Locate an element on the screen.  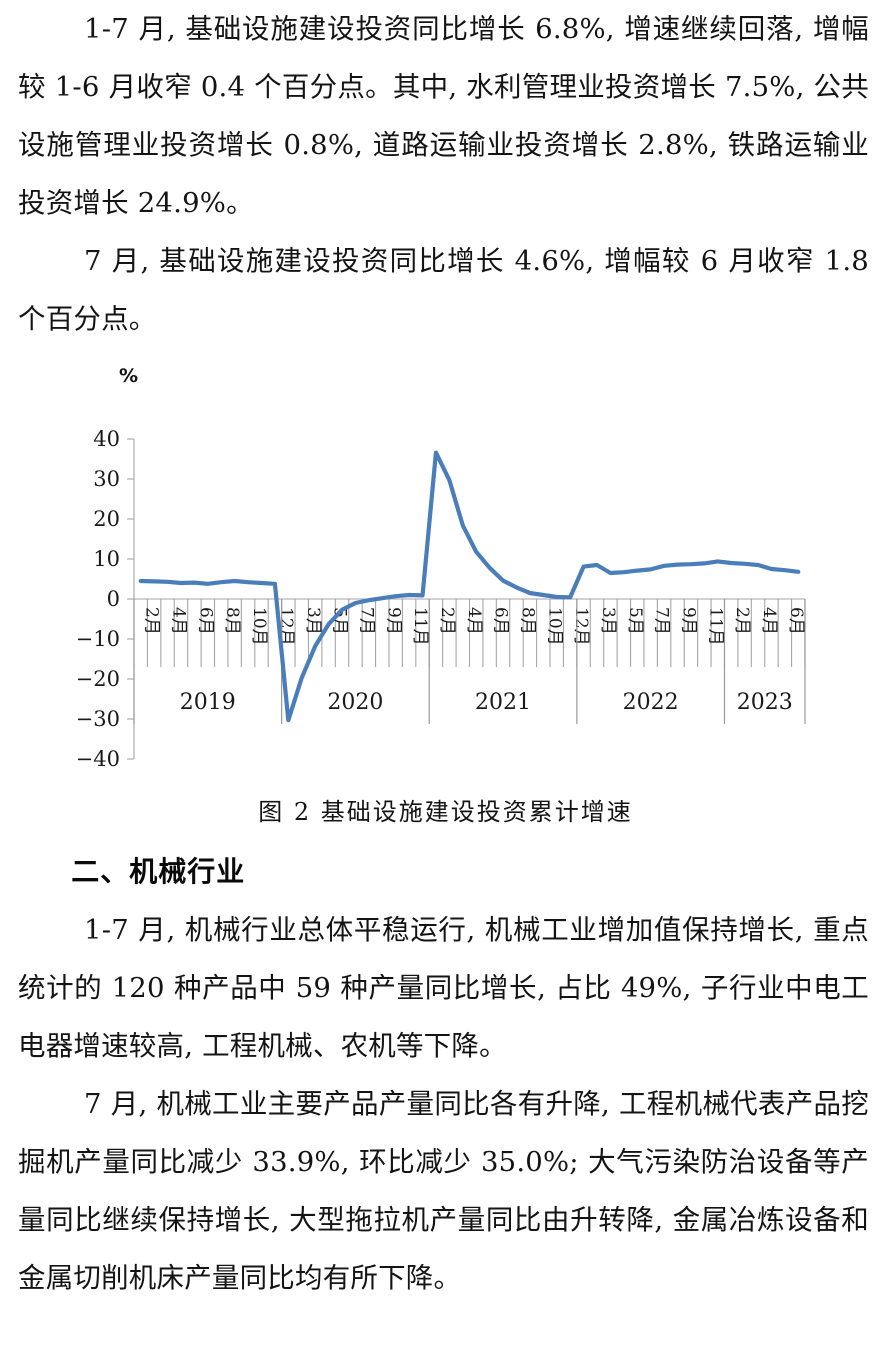
spacer-after-chart is located at coordinates (445, 788).